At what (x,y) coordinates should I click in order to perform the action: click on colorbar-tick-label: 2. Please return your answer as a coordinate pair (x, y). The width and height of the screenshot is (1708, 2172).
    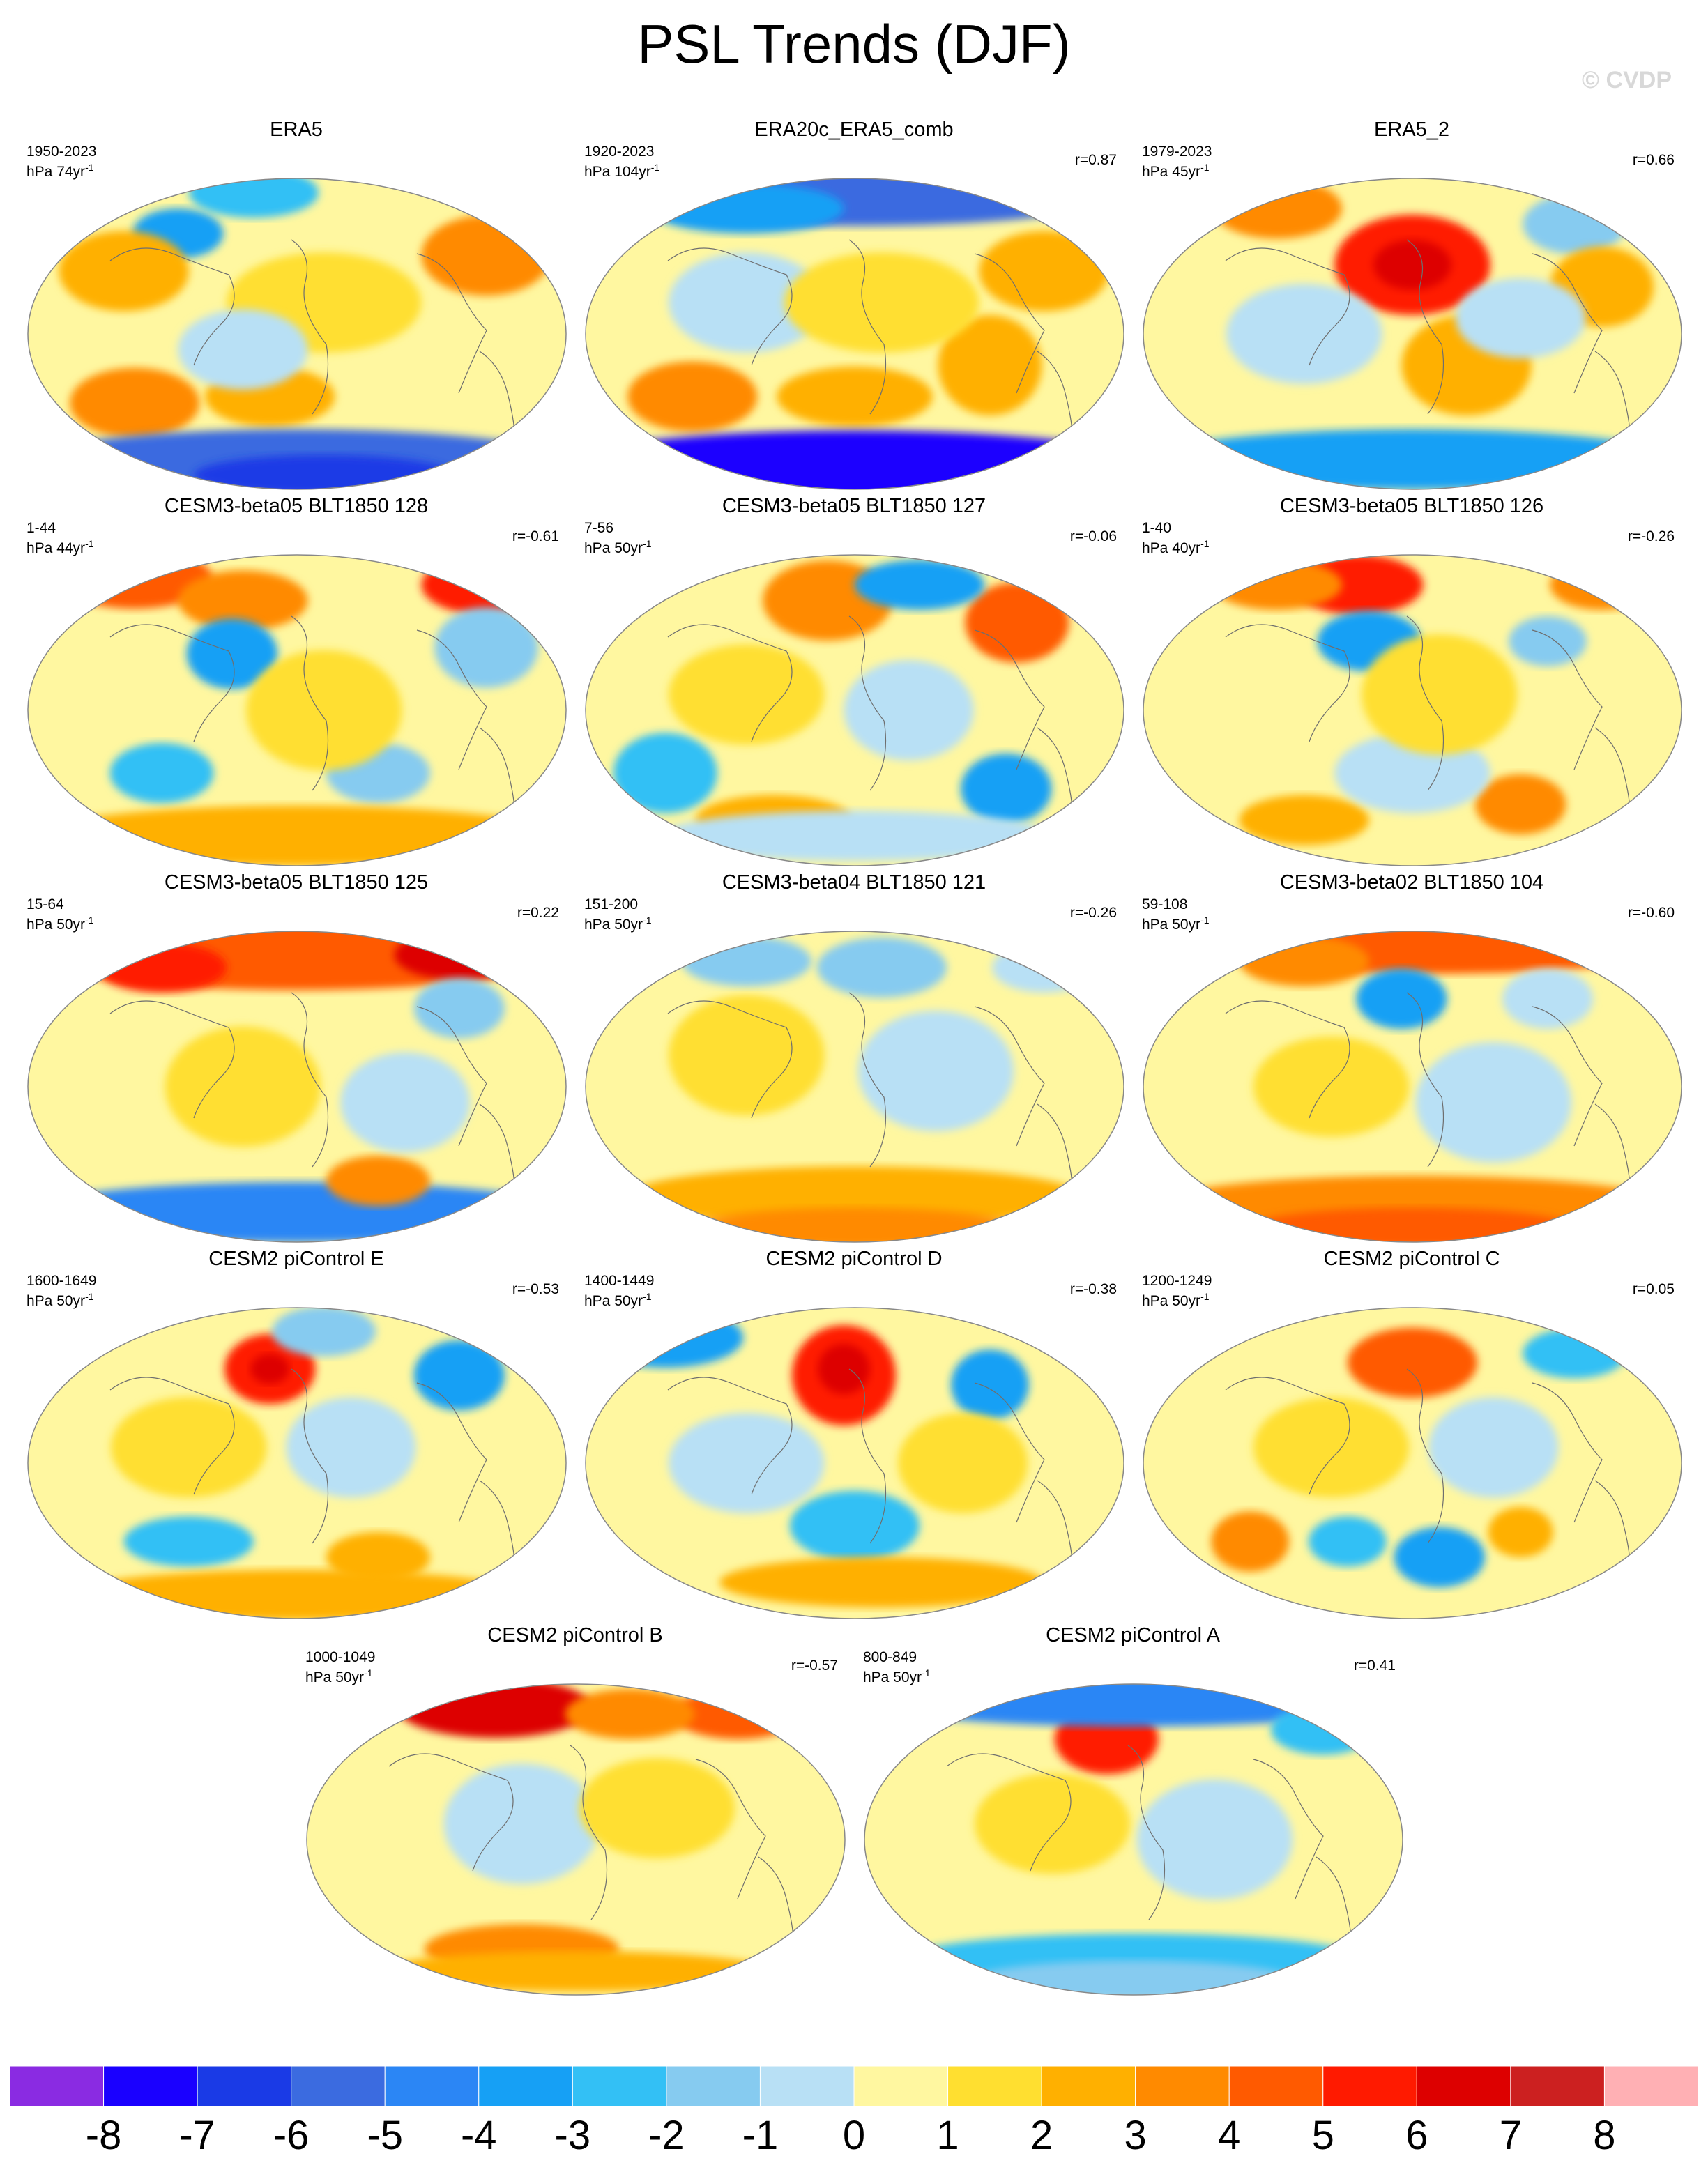
    Looking at the image, I should click on (1041, 2135).